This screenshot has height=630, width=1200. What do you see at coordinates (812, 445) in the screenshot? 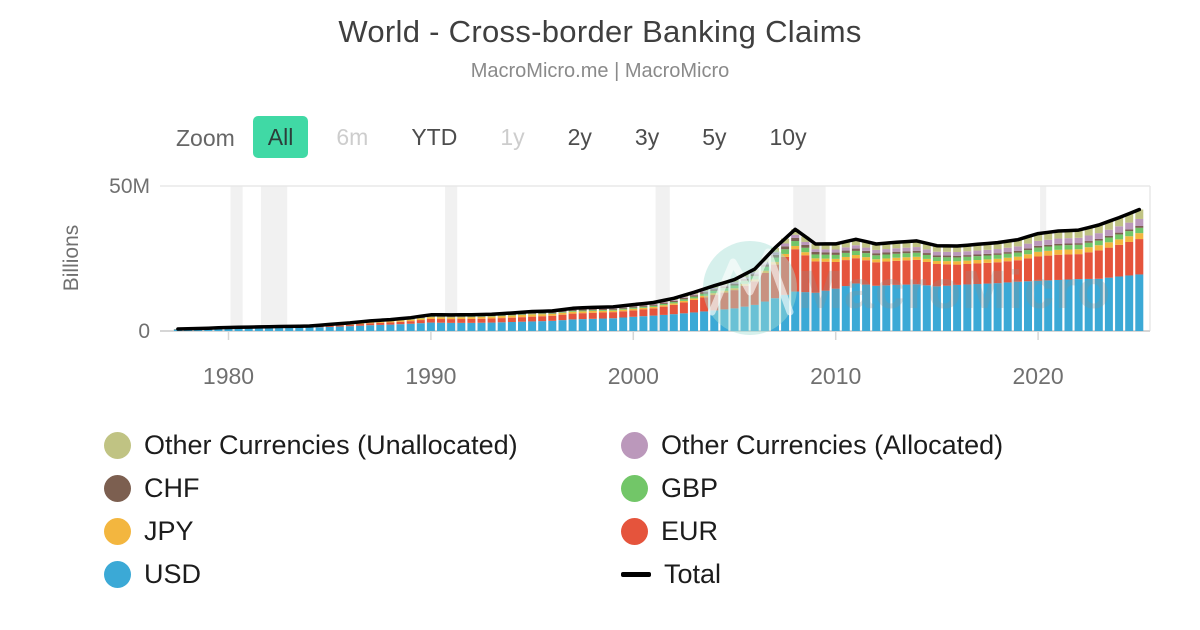
I see `legend-item-other-currencies-allocated: Other Currencies (Allocated)` at bounding box center [812, 445].